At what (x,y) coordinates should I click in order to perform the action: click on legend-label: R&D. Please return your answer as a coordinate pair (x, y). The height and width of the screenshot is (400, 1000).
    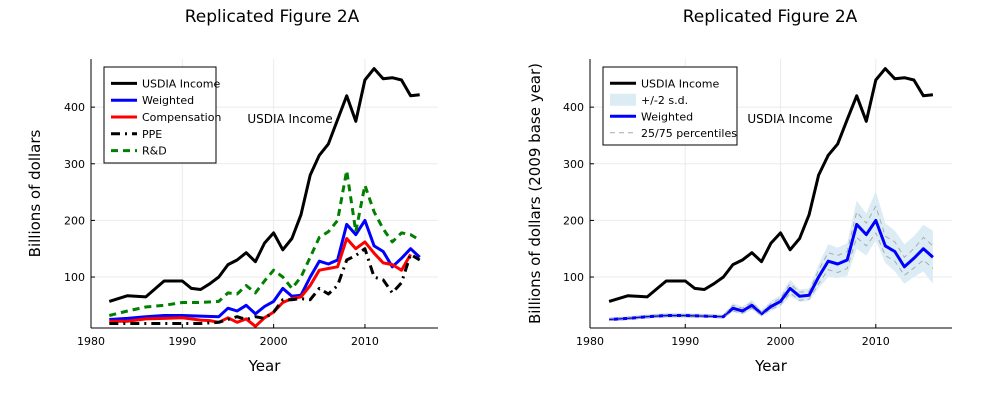
    Looking at the image, I should click on (154, 151).